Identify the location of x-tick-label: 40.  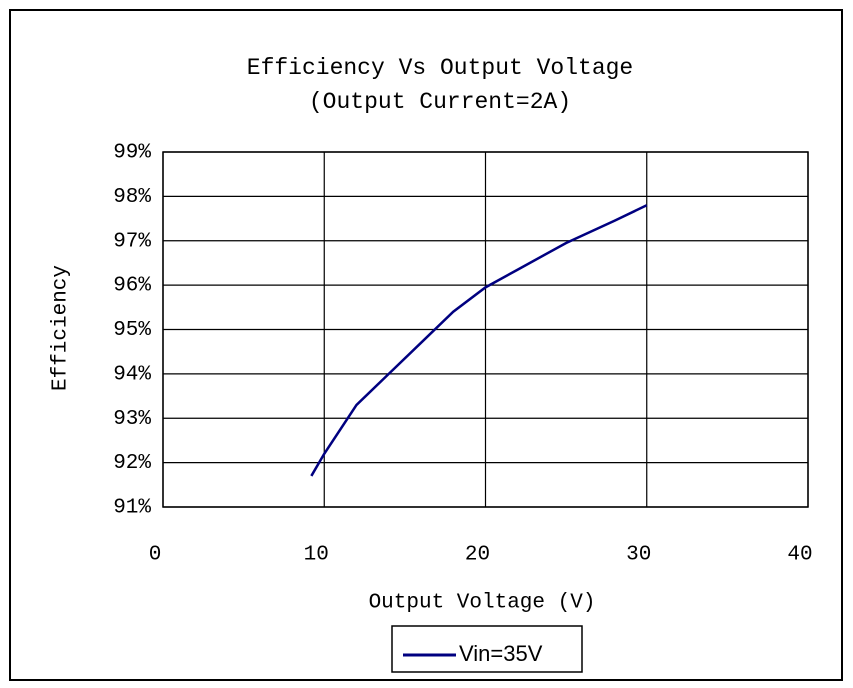
(799, 555).